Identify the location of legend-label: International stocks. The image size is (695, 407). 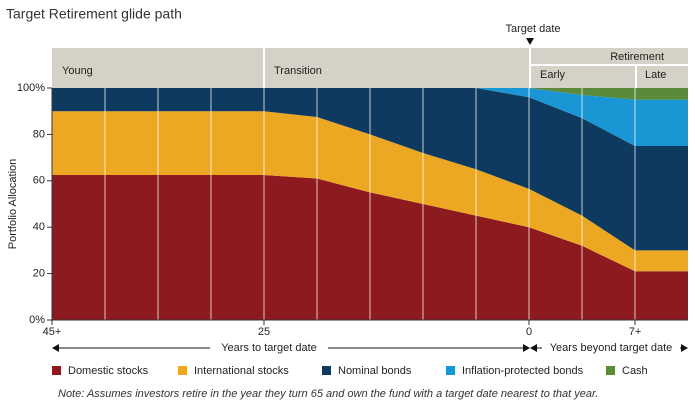
(241, 371).